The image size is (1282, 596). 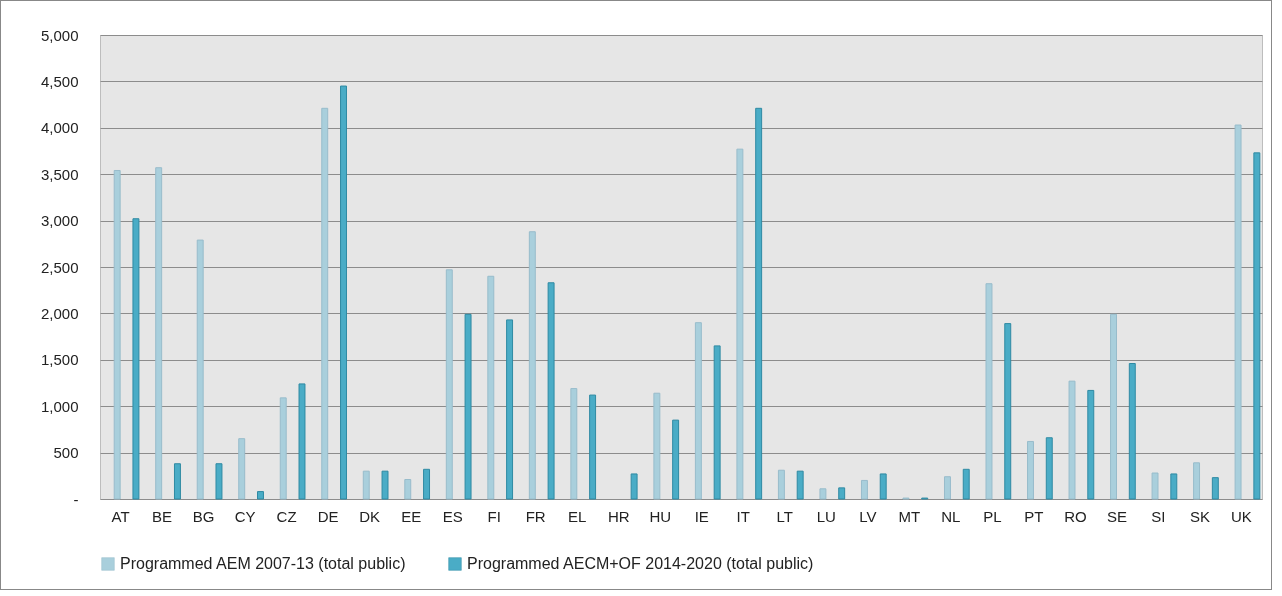 I want to click on x-tick-label: NL, so click(x=951, y=516).